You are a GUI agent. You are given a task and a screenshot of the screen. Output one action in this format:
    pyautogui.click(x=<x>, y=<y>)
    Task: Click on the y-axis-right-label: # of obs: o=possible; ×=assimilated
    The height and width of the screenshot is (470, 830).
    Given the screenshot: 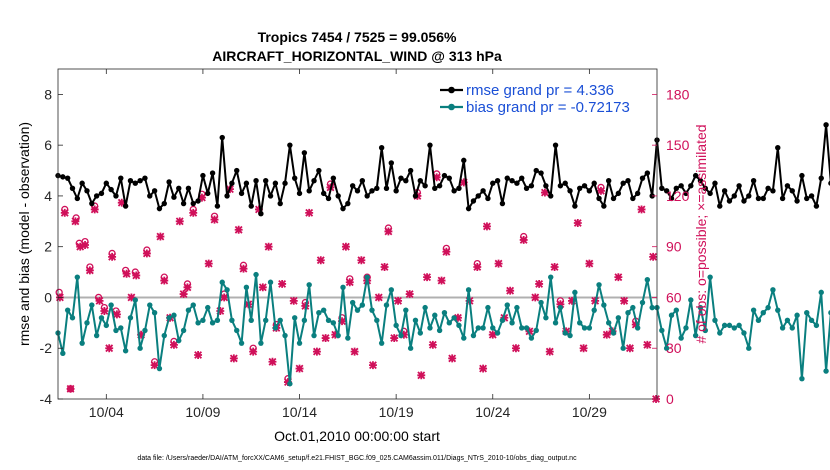 What is the action you would take?
    pyautogui.click(x=701, y=233)
    